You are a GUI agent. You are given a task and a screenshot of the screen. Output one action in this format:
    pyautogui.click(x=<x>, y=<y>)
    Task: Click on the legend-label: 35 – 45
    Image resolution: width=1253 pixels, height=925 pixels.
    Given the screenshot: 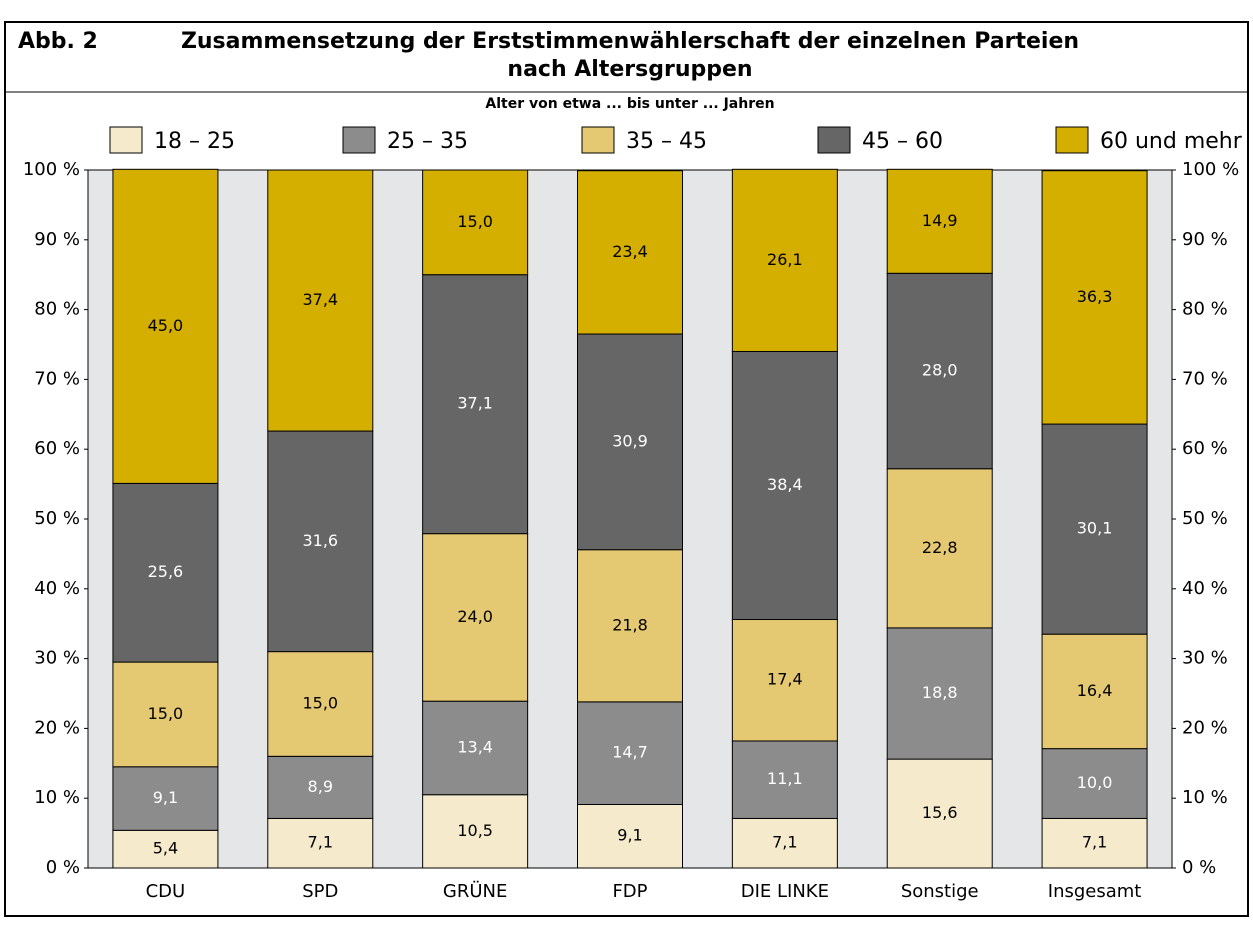 What is the action you would take?
    pyautogui.click(x=666, y=141)
    